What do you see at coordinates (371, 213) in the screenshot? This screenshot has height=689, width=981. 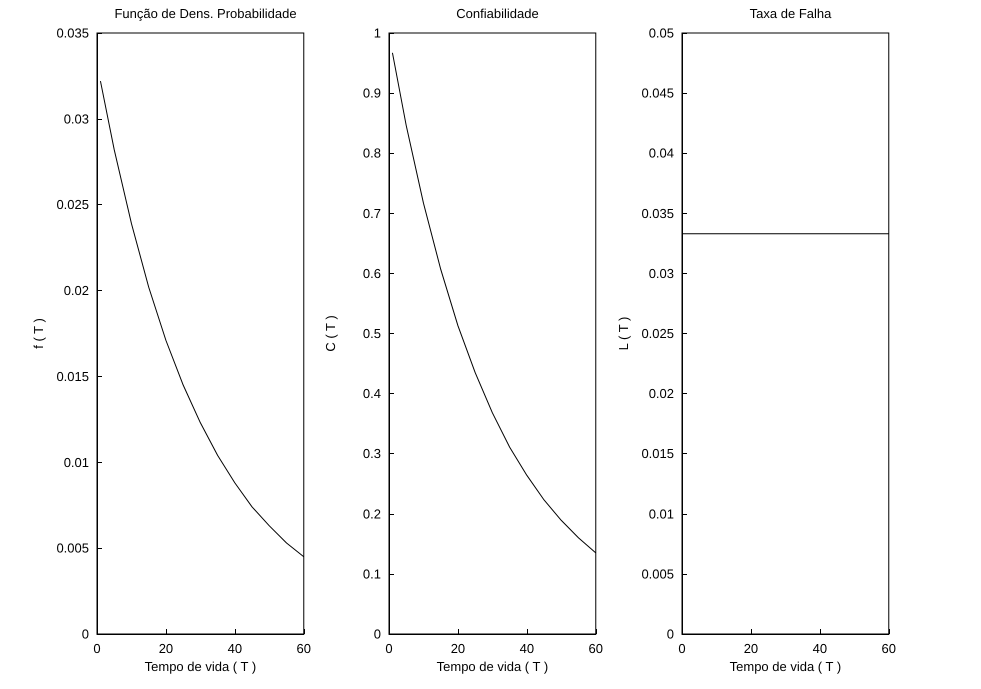 I see `y-tick-label: 0.7` at bounding box center [371, 213].